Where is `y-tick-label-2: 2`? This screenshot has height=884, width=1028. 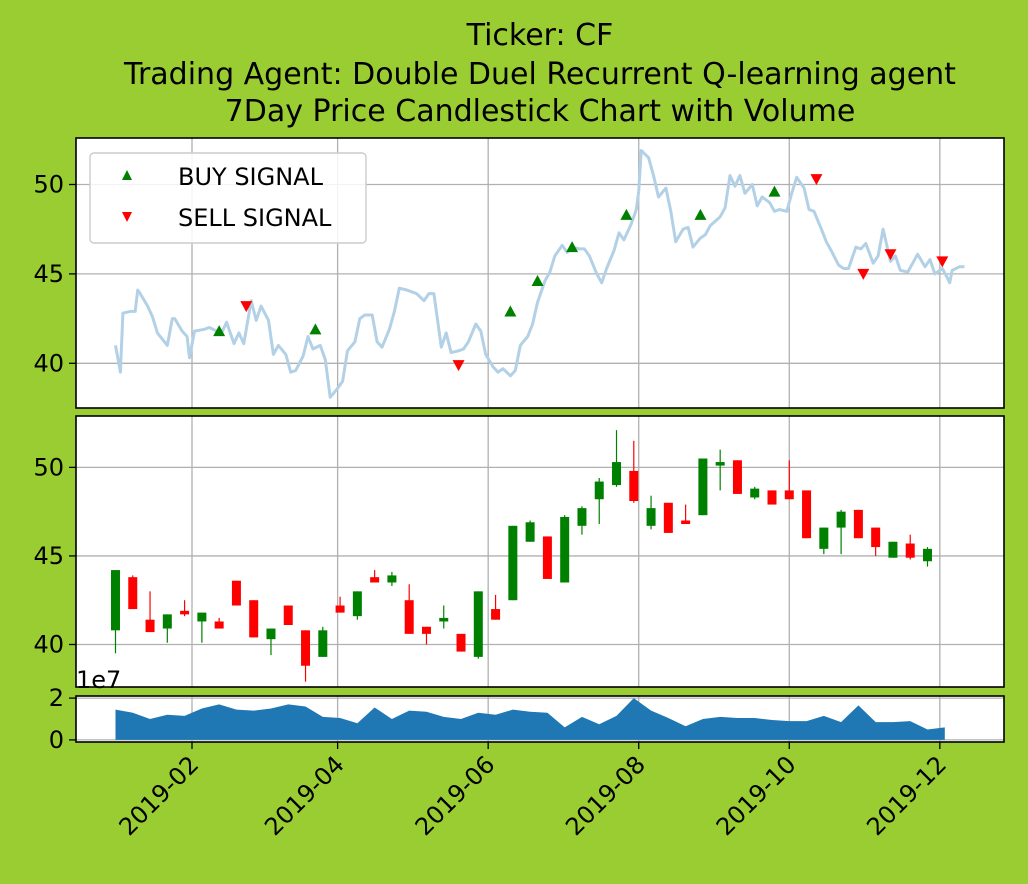 y-tick-label-2: 2 is located at coordinates (56, 698).